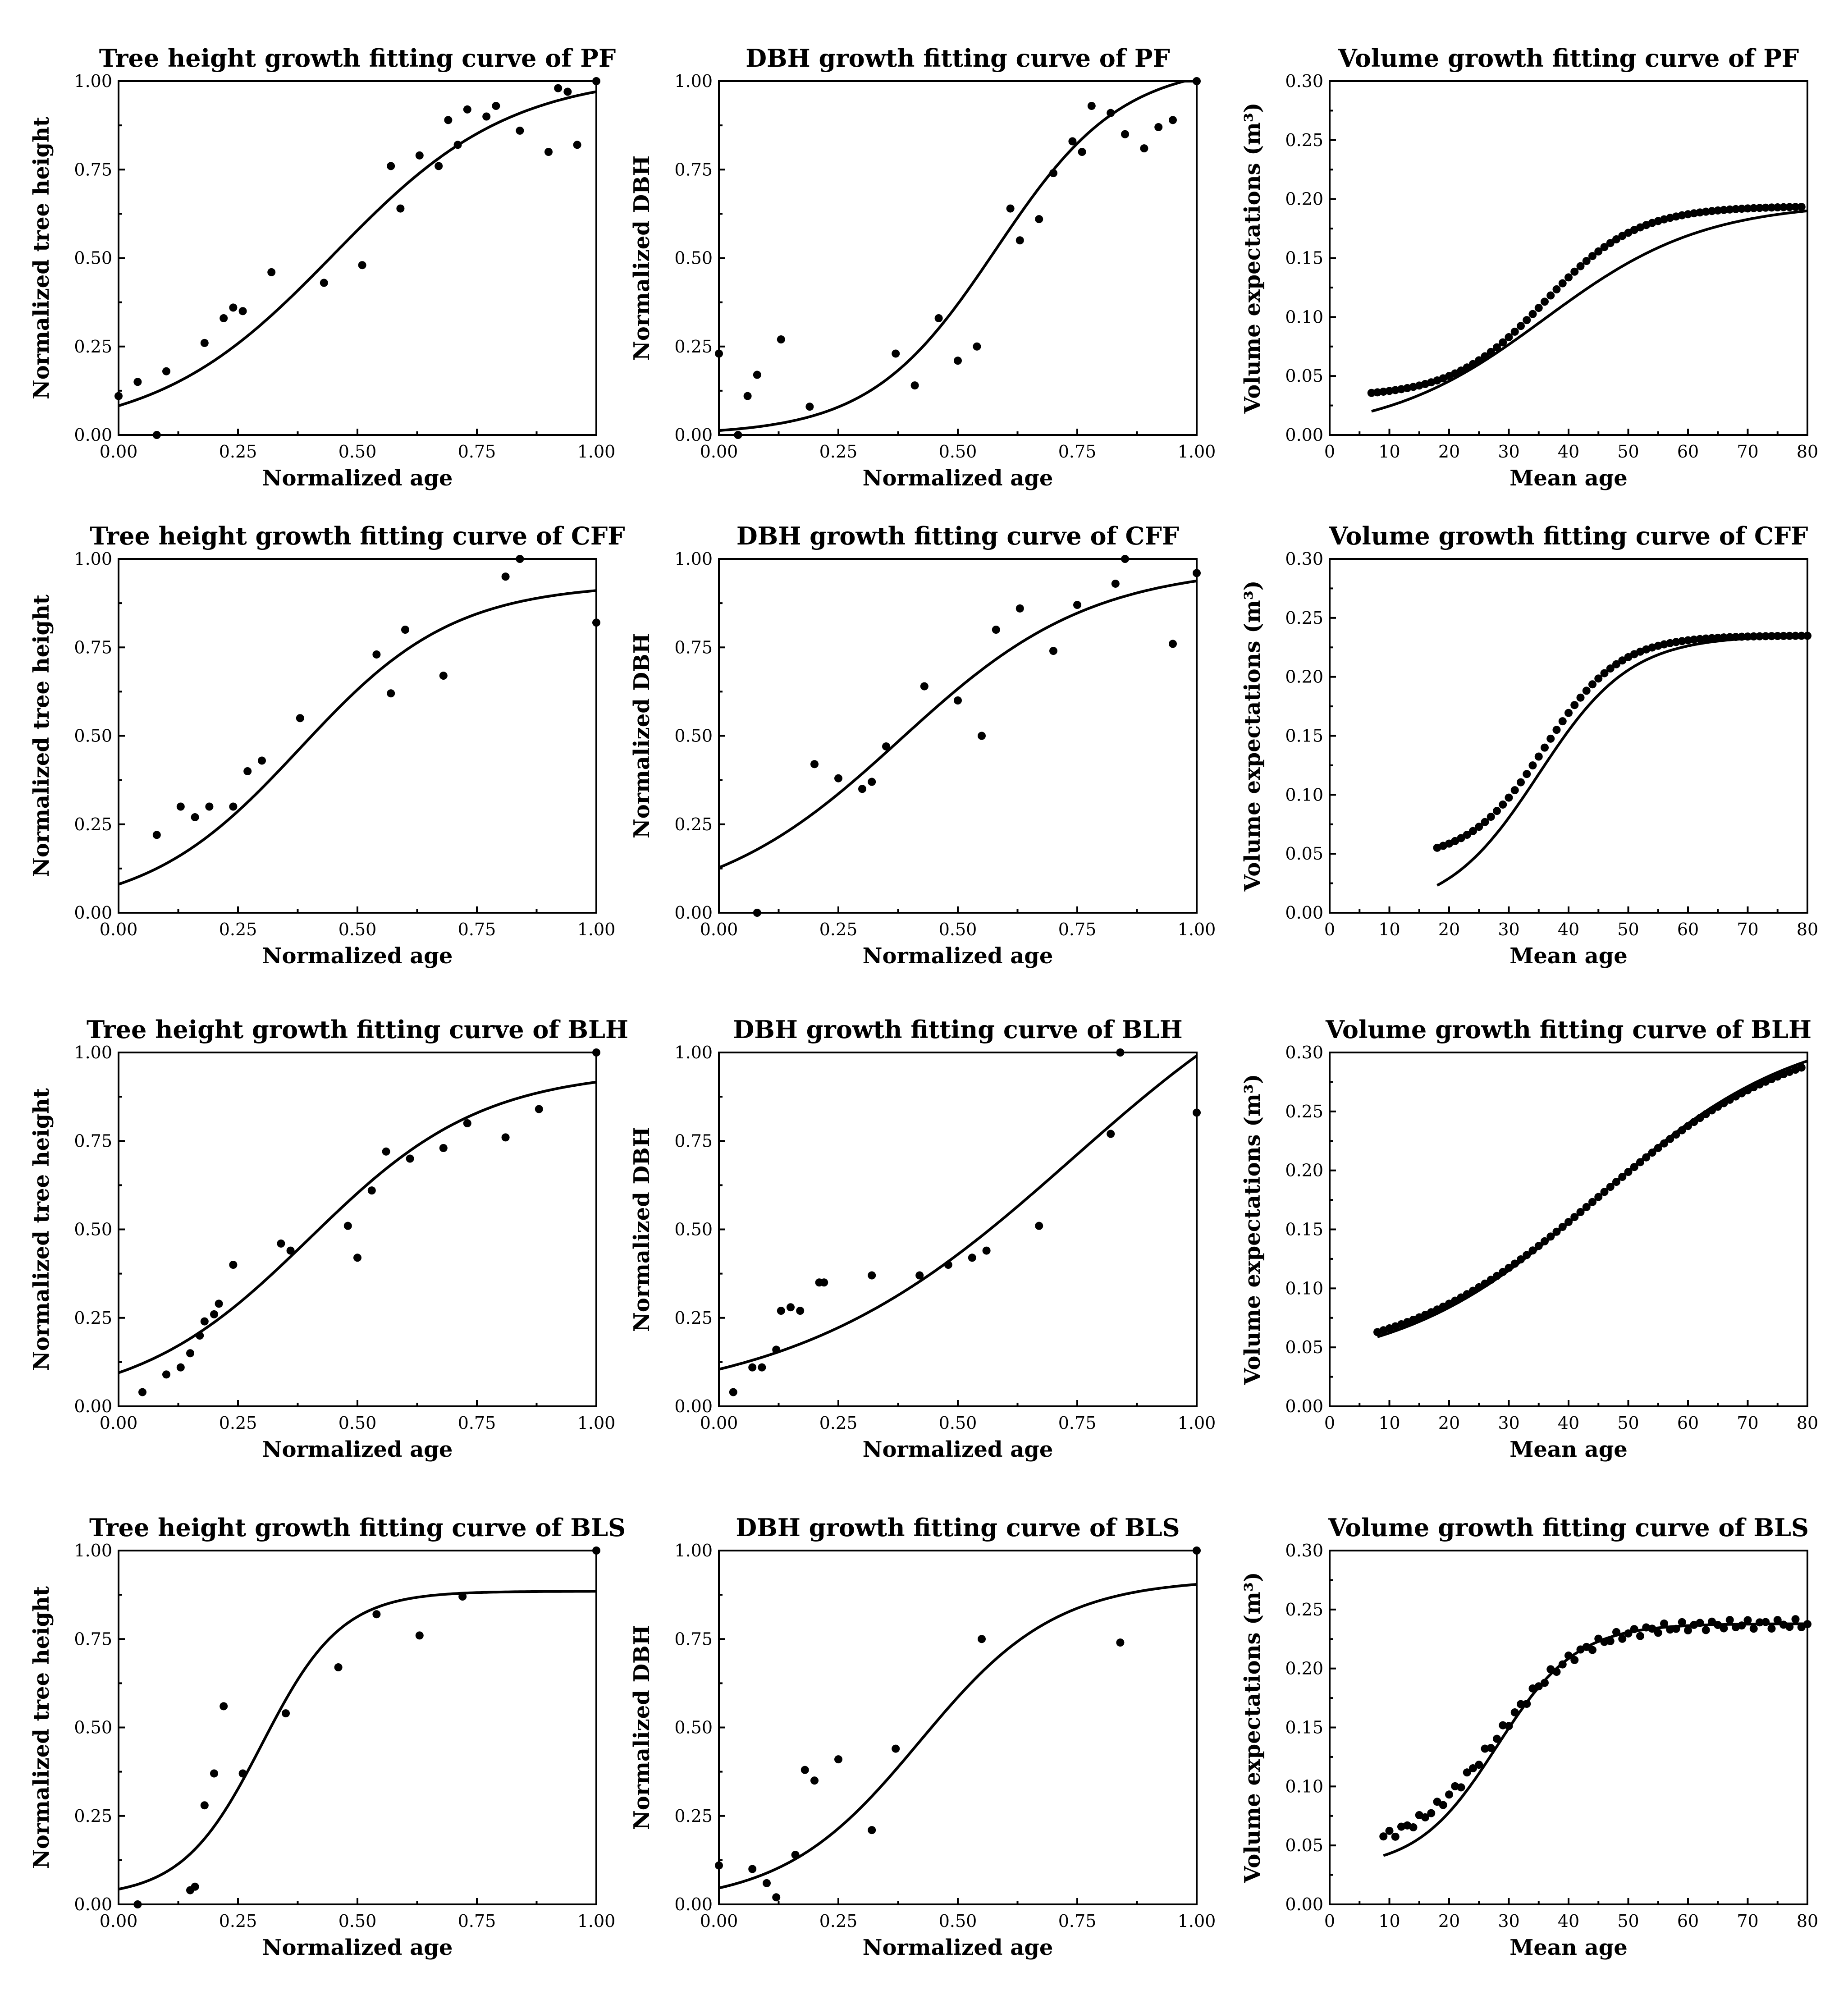 This screenshot has width=1848, height=2004. What do you see at coordinates (958, 58) in the screenshot?
I see `chart-title: DBH growth fitting curve of PF` at bounding box center [958, 58].